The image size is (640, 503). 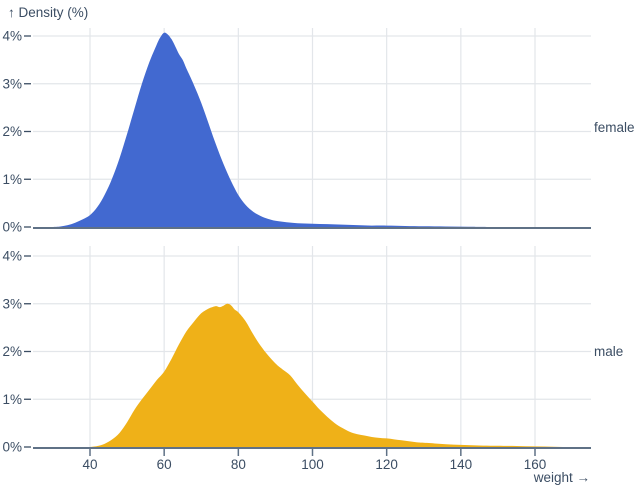 What do you see at coordinates (614, 127) in the screenshot?
I see `facet-label-female: female` at bounding box center [614, 127].